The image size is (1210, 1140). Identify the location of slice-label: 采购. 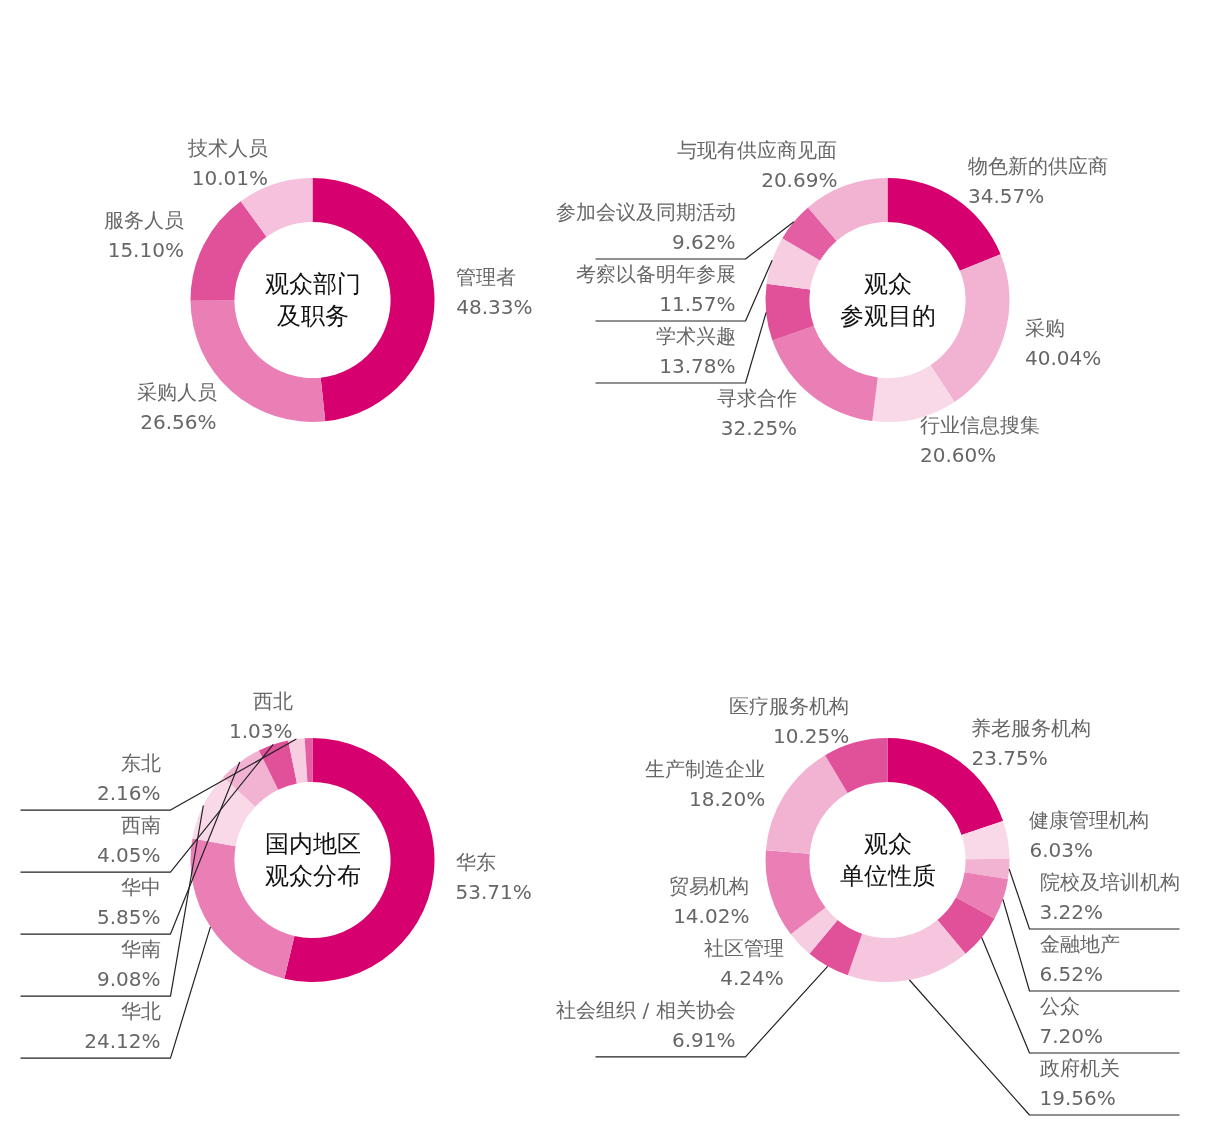
(1044, 327).